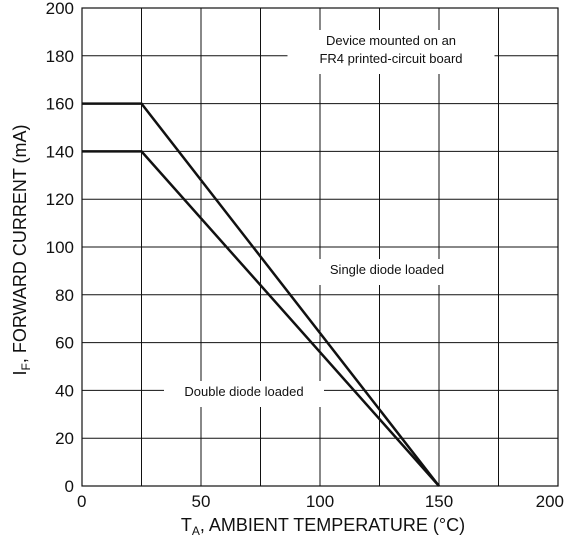  I want to click on y-tick-label: 0, so click(69, 486).